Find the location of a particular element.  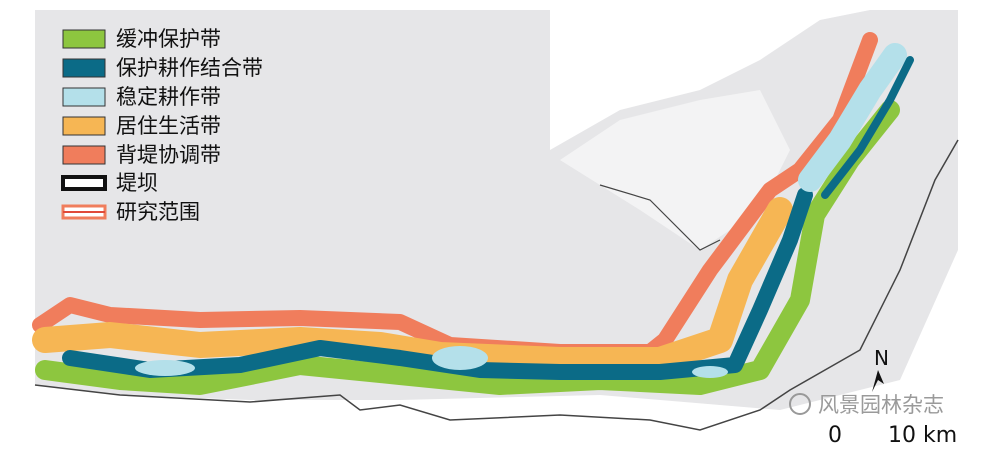

legend-label: 背堤协调带 is located at coordinates (168, 155).